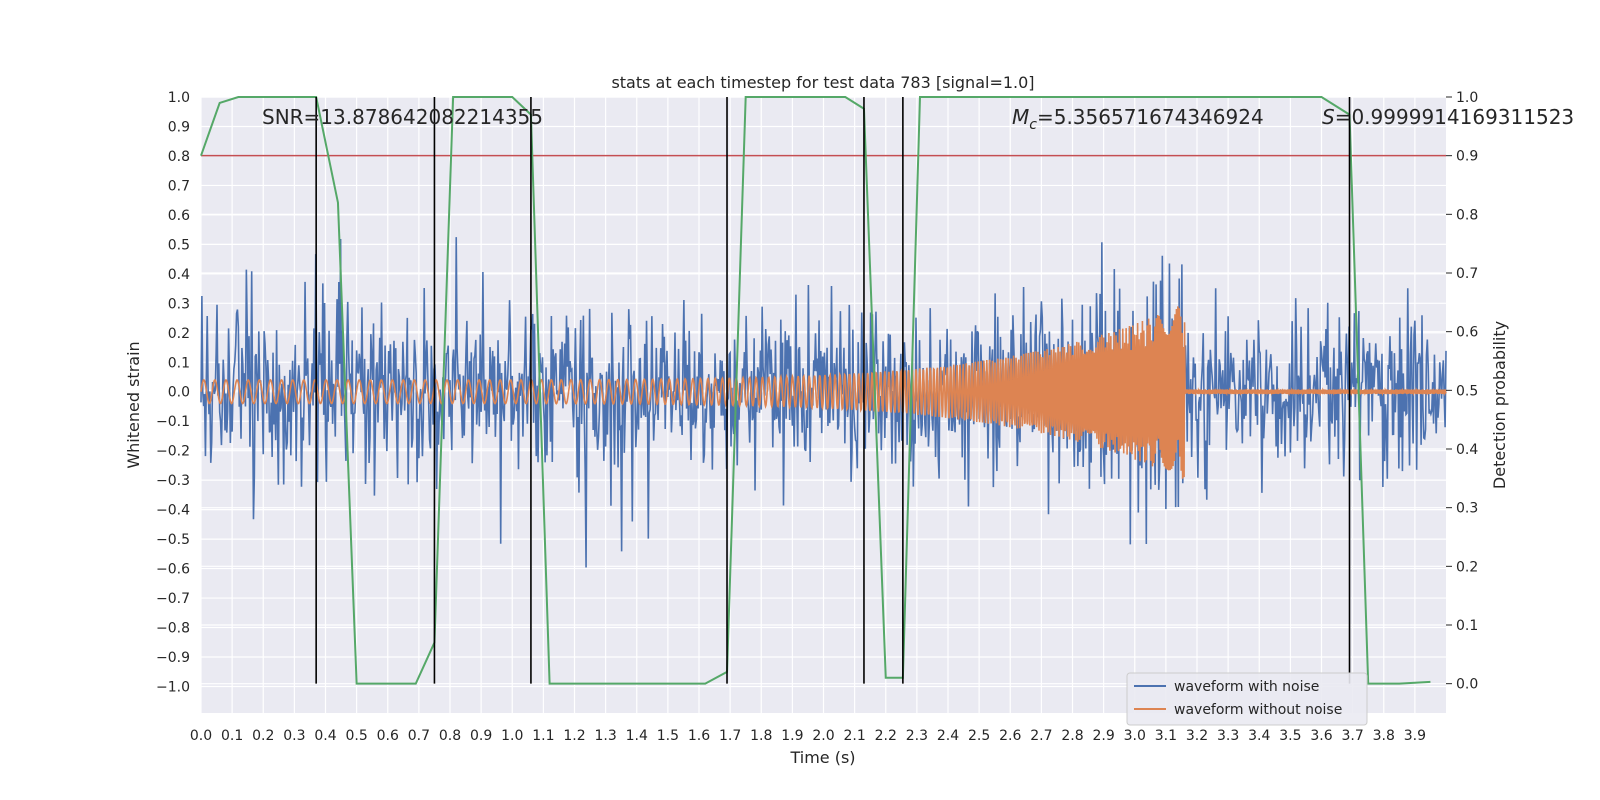  Describe the element at coordinates (1258, 710) in the screenshot. I see `legend-label-clean: waveform without noise` at that location.